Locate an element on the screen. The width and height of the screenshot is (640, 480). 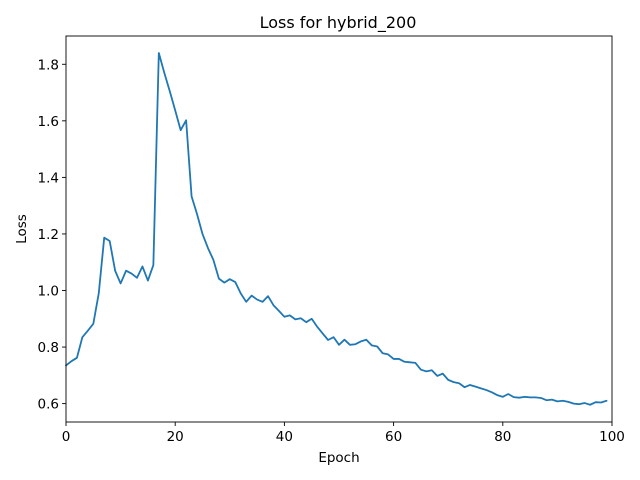
x-tick-label: 0 is located at coordinates (66, 437).